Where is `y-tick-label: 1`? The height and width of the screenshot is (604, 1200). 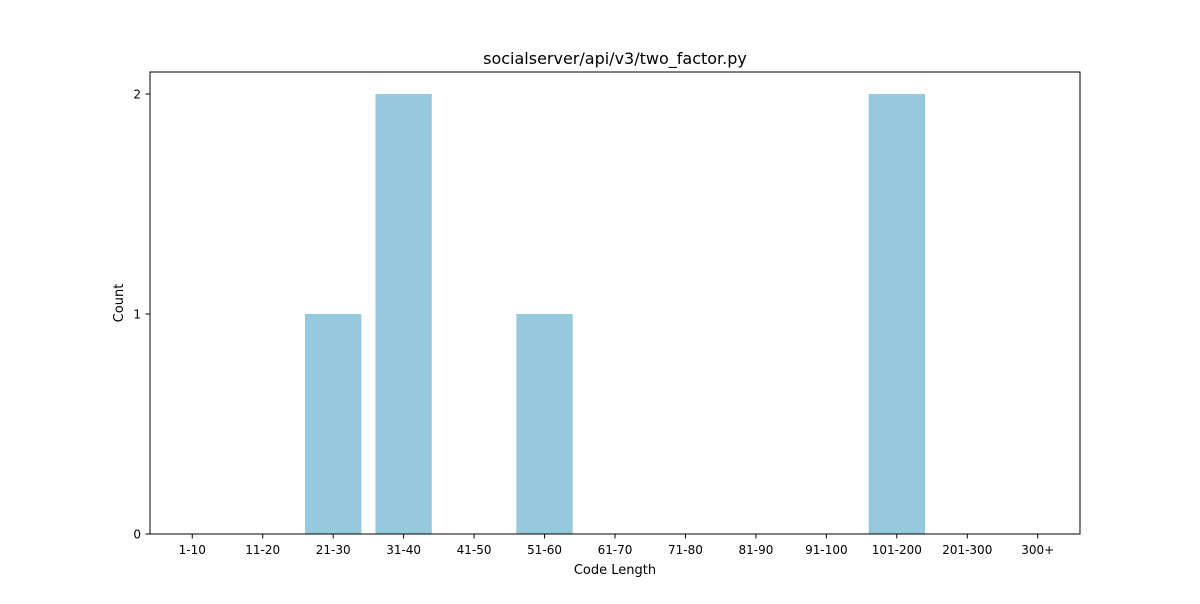 y-tick-label: 1 is located at coordinates (137, 315).